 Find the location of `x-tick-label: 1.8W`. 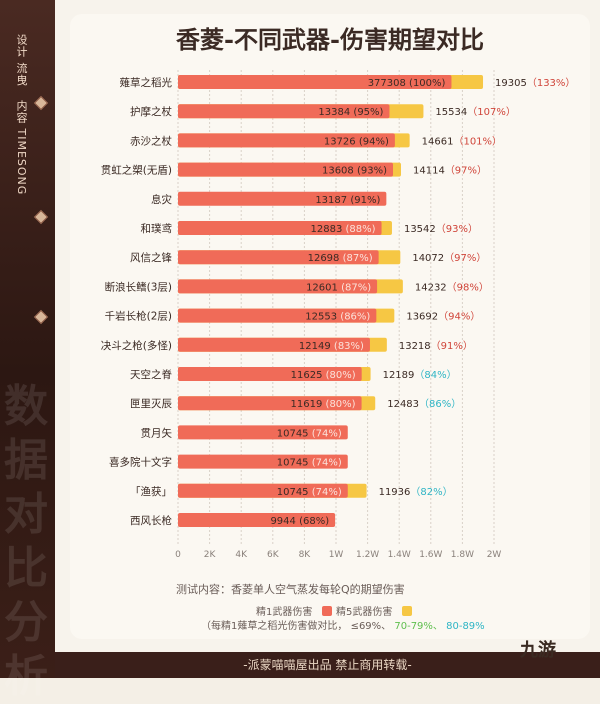

x-tick-label: 1.8W is located at coordinates (462, 555).